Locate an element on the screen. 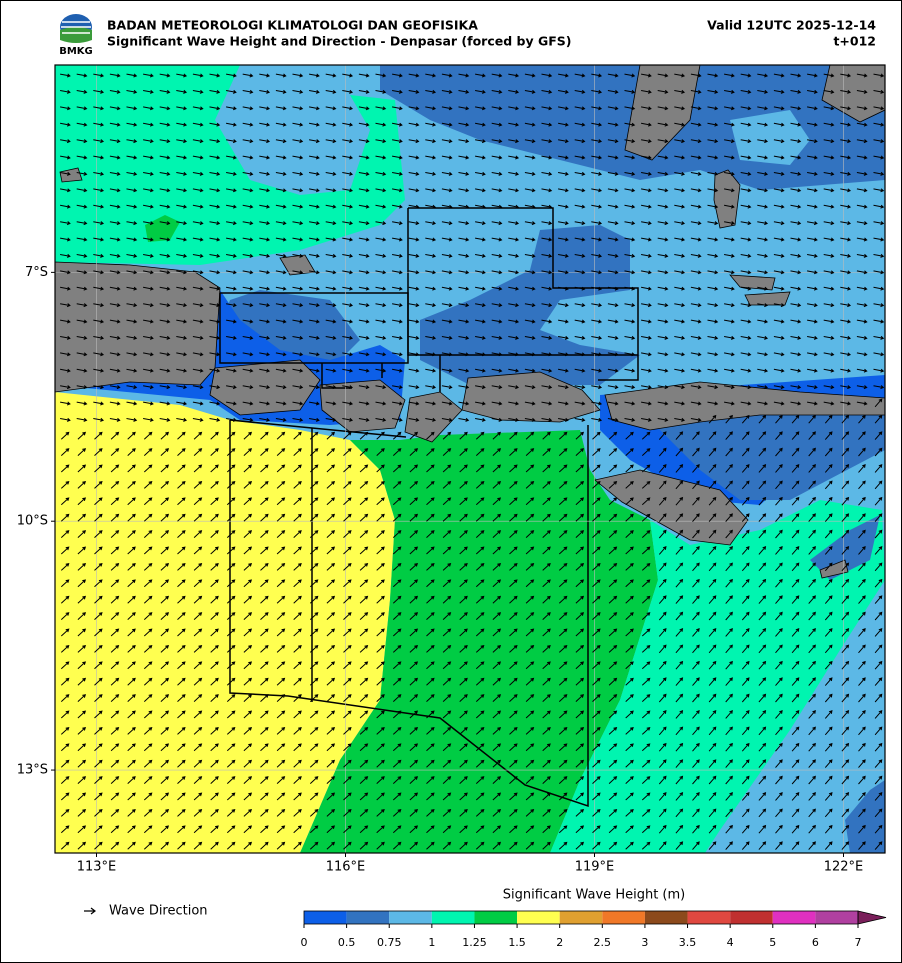 The height and width of the screenshot is (963, 902). direction-legend: Wave Direction is located at coordinates (146, 911).